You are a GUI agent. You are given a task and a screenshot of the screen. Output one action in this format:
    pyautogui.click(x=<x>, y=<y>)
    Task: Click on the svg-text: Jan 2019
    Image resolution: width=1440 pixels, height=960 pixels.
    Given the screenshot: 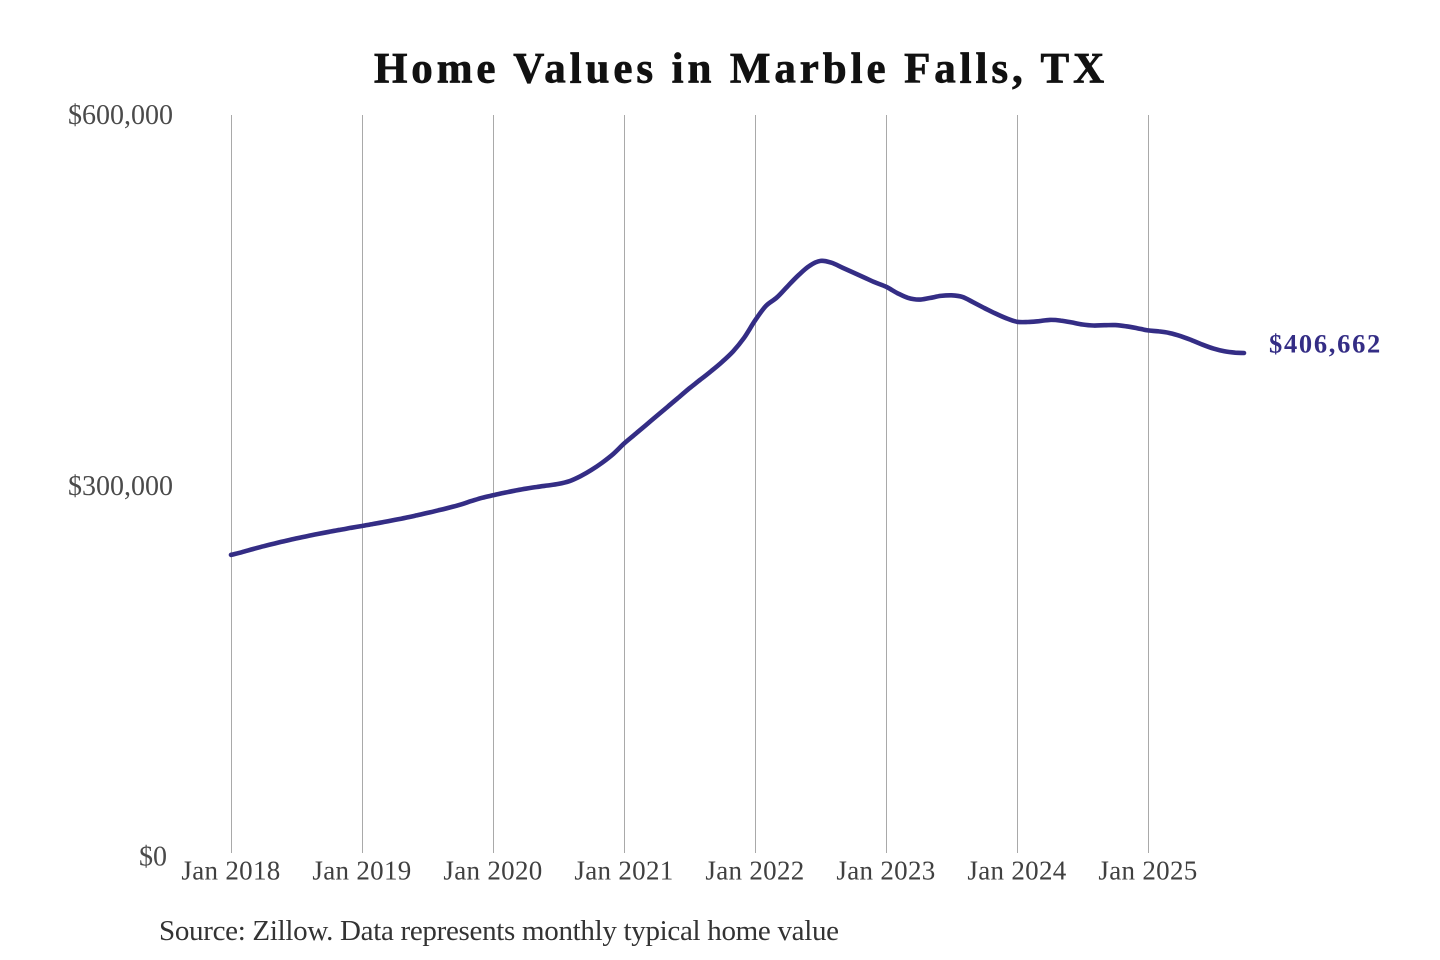 What is the action you would take?
    pyautogui.click(x=361, y=871)
    